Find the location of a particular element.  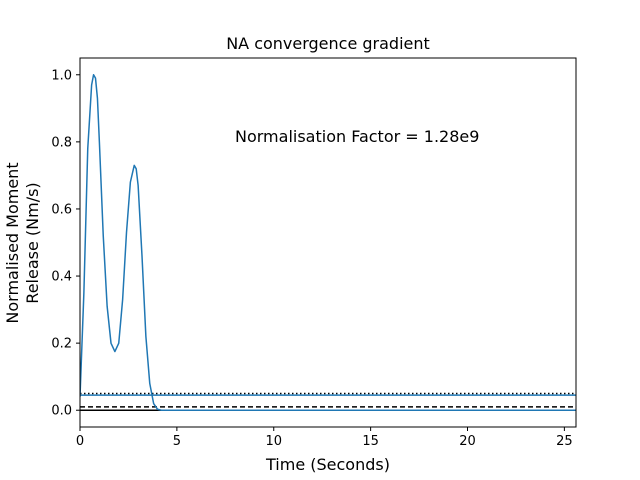

y-tick-label: 0.2 is located at coordinates (61, 344).